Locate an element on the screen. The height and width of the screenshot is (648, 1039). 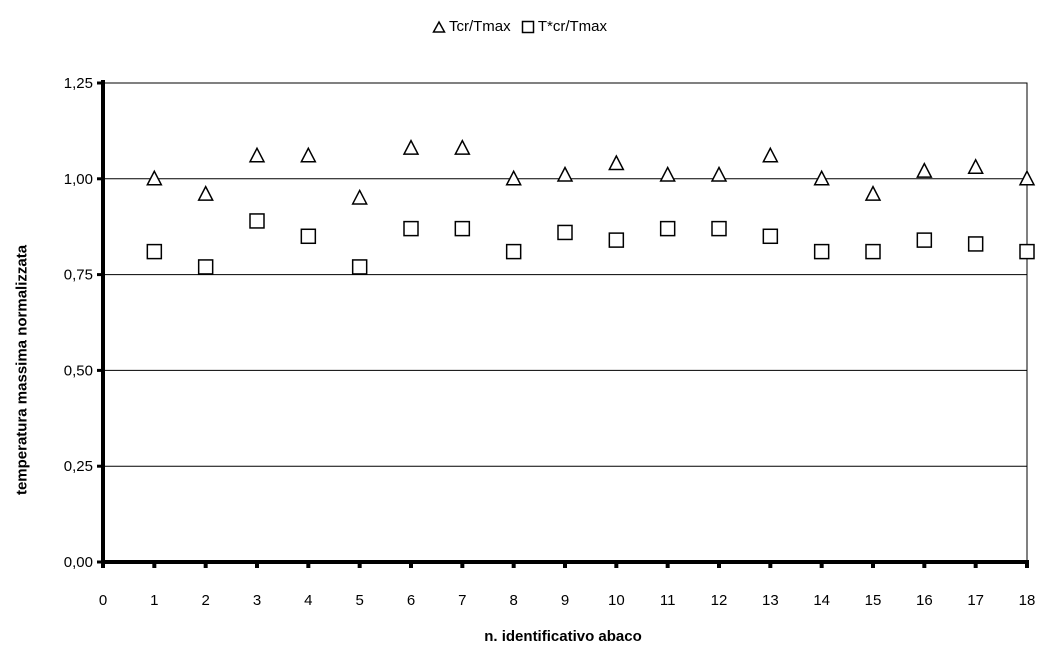
x-tick-label: 14 is located at coordinates (821, 600).